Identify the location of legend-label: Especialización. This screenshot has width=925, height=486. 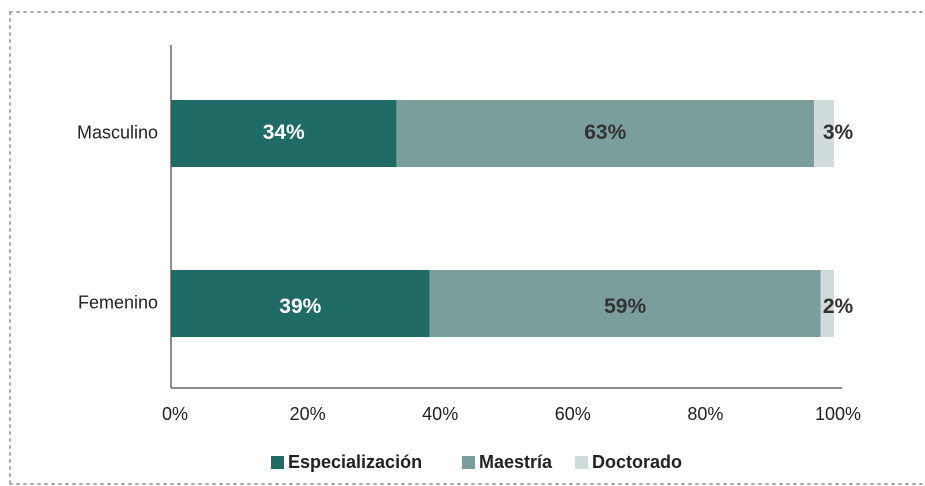
(355, 462).